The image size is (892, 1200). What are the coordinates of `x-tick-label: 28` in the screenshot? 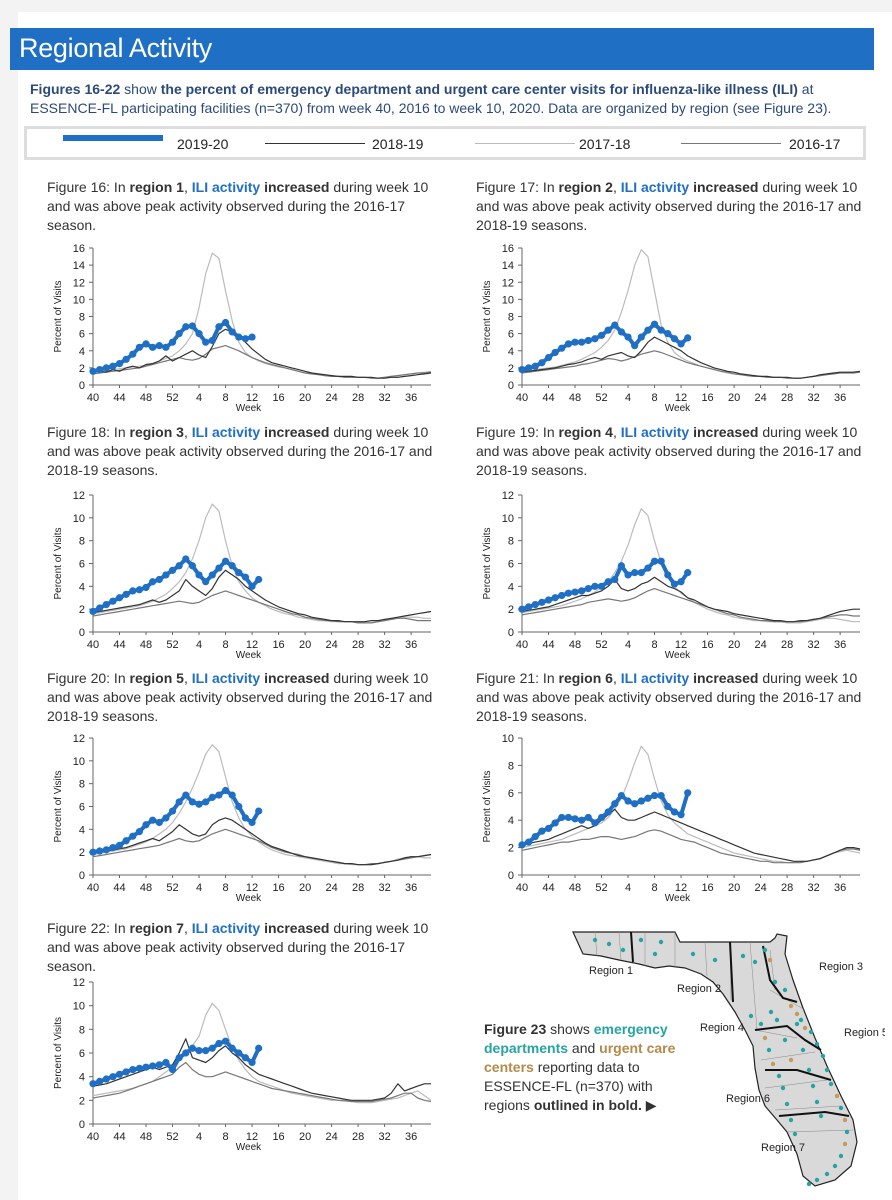 It's located at (358, 398).